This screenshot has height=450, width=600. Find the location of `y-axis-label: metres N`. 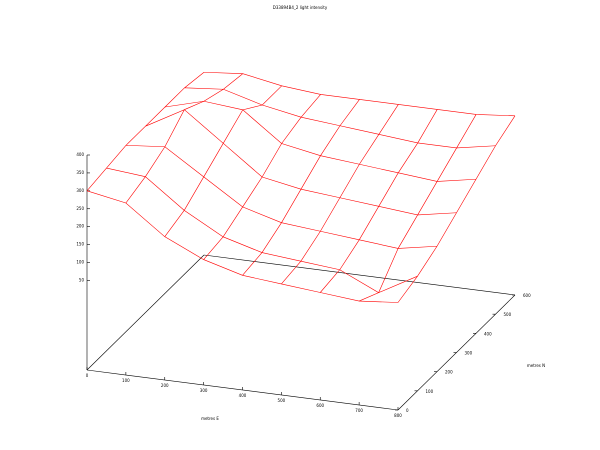

y-axis-label: metres N is located at coordinates (536, 365).